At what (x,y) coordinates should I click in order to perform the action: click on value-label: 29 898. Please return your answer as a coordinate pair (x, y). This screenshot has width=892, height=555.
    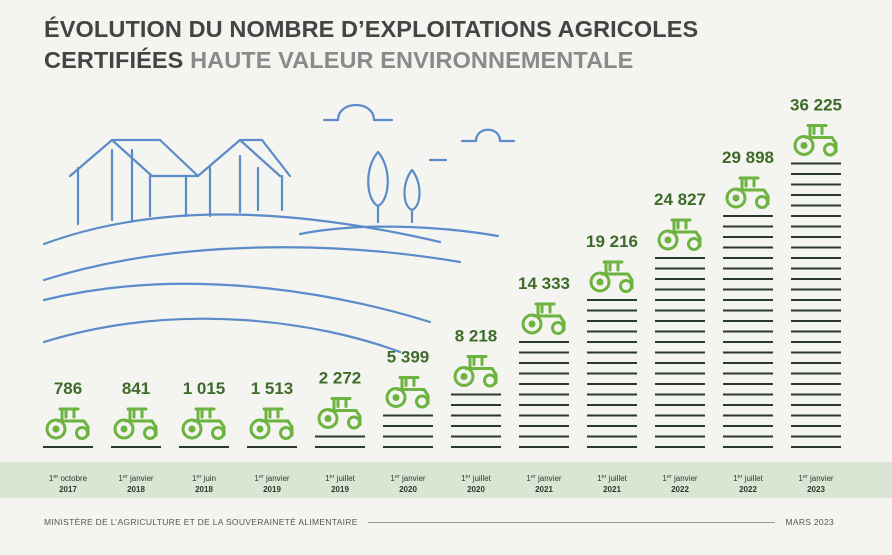
    Looking at the image, I should click on (748, 157).